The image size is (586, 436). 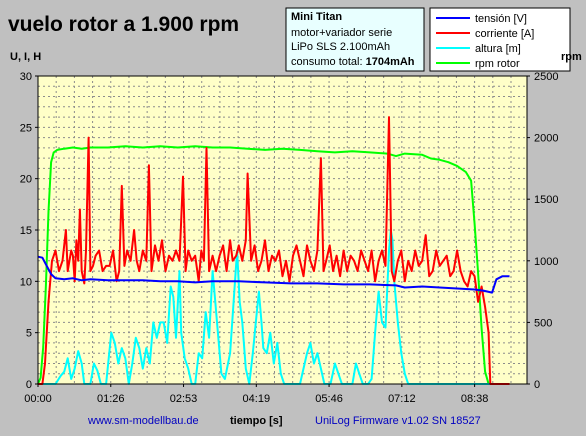 I want to click on x-axis-label: tiempo [s], so click(x=256, y=421).